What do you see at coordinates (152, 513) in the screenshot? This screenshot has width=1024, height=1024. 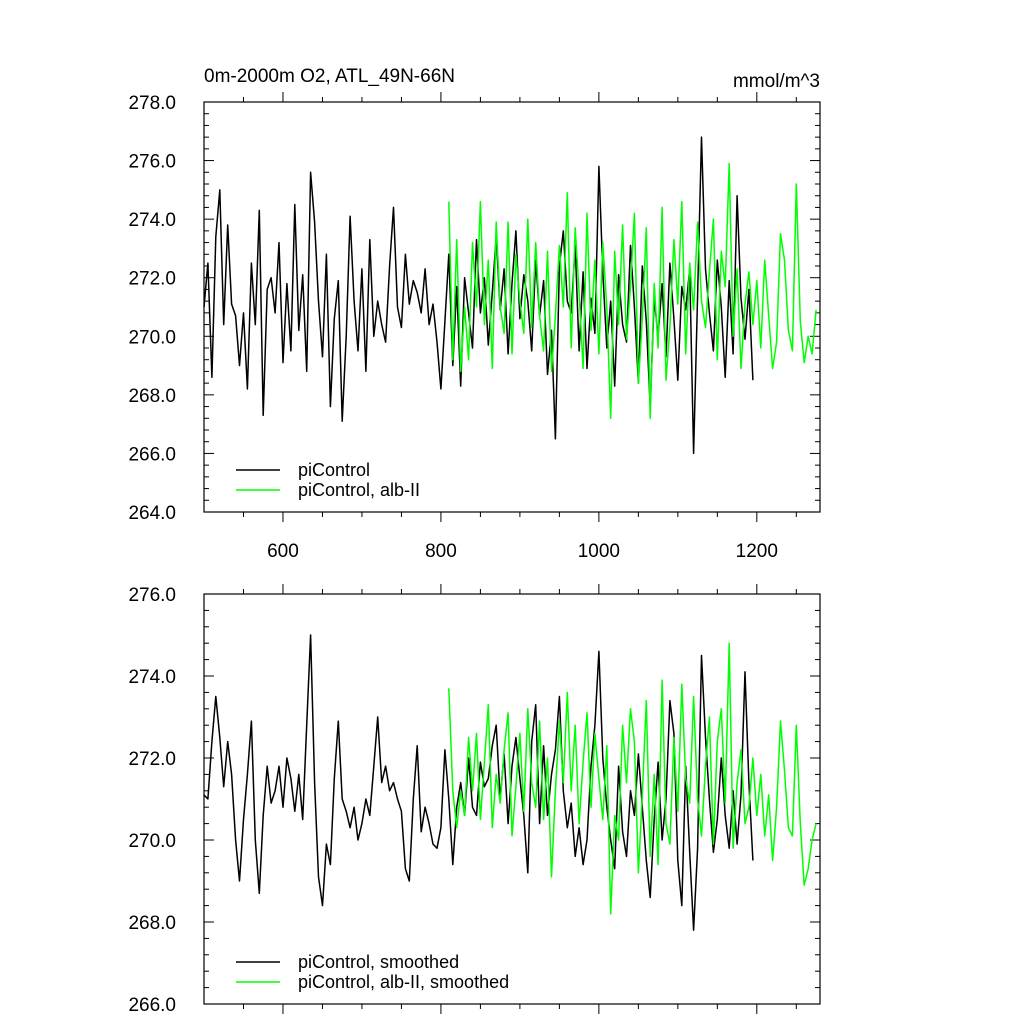 I see `y-tick-label: 264.0` at bounding box center [152, 513].